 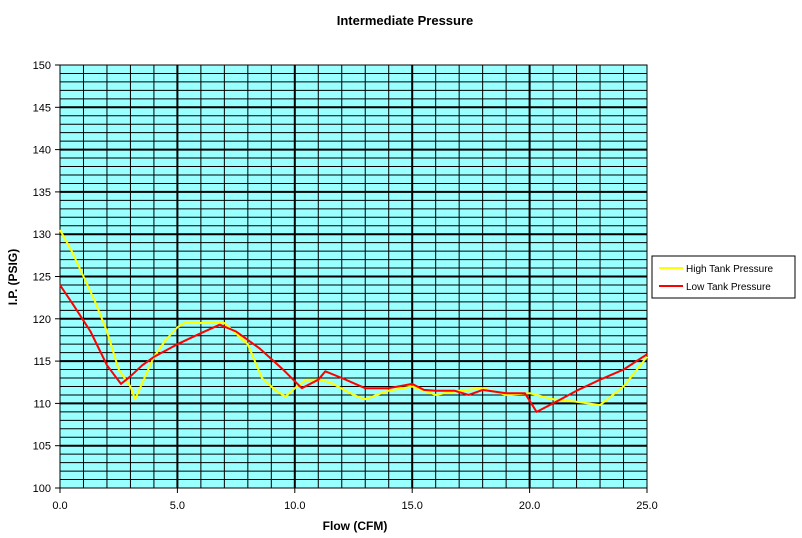 What do you see at coordinates (59, 506) in the screenshot?
I see `x-tick-label: 0.0` at bounding box center [59, 506].